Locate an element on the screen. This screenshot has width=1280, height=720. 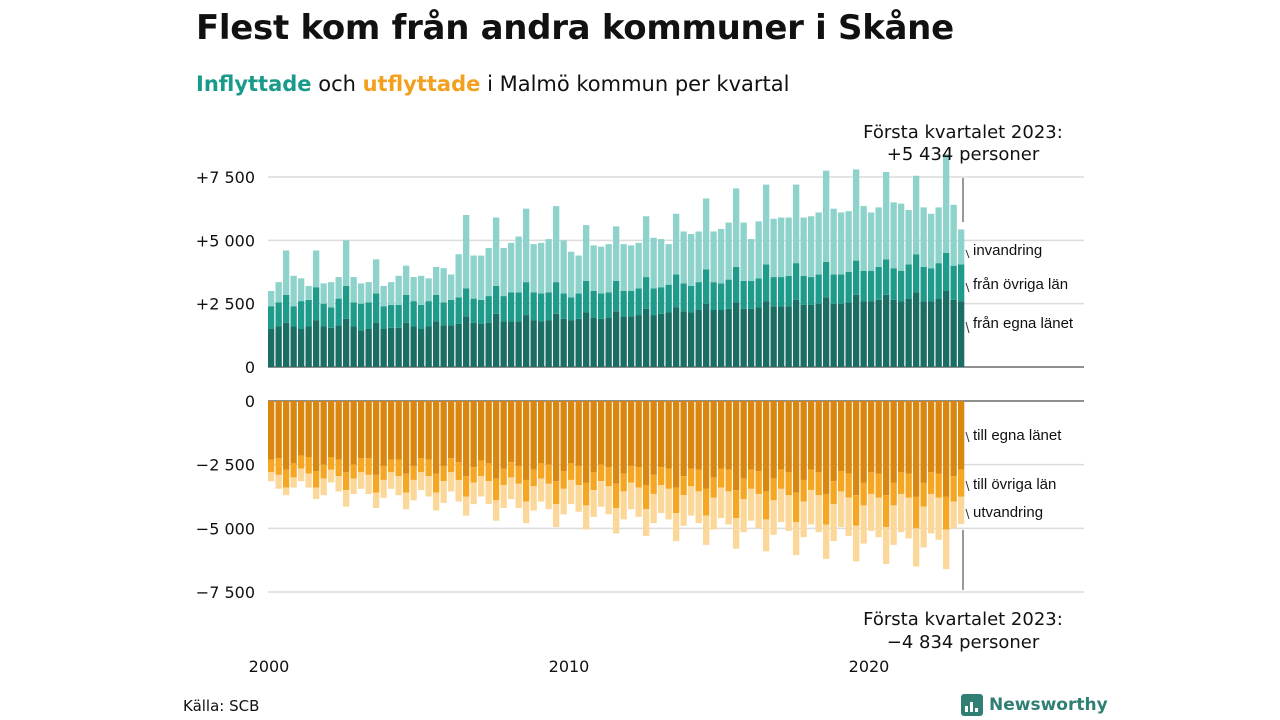
series-label-fran-ovriga-lan: från övriga län is located at coordinates (1020, 284).